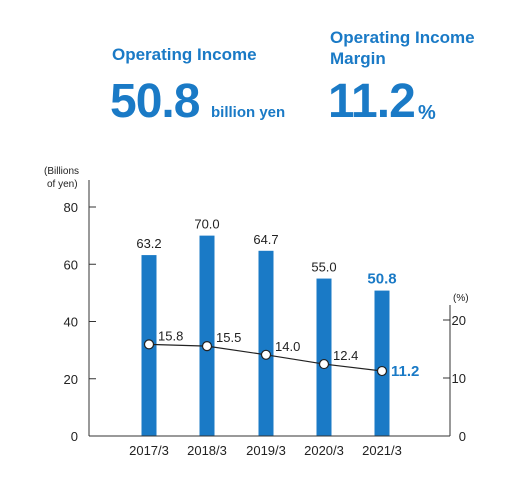  What do you see at coordinates (459, 320) in the screenshot?
I see `right-axis-tick-label: 20` at bounding box center [459, 320].